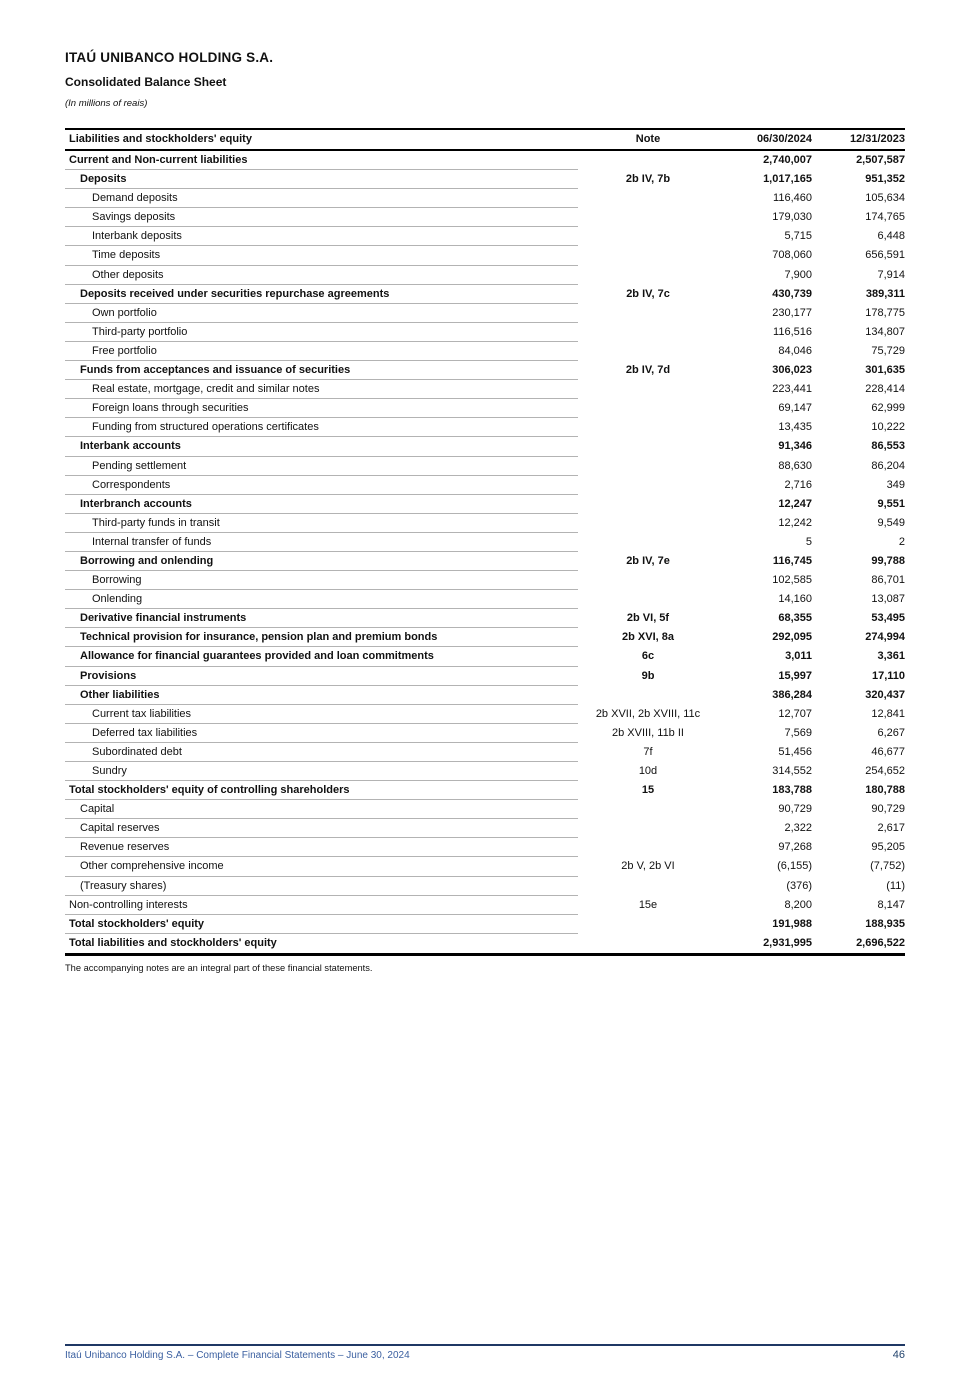 This screenshot has height=1387, width=972. I want to click on table-row: Free portfolio 84,046 75,729, so click(485, 352).